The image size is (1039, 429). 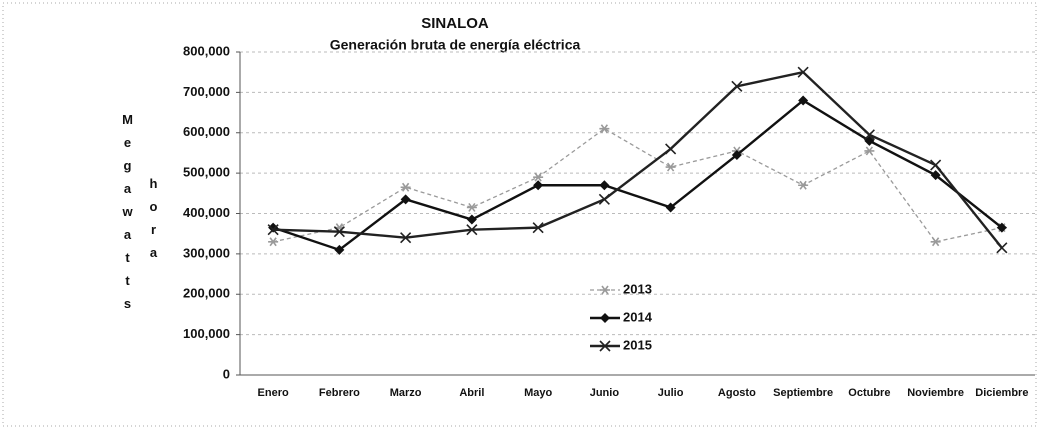 I want to click on x-tick-label: Mayo, so click(x=538, y=393).